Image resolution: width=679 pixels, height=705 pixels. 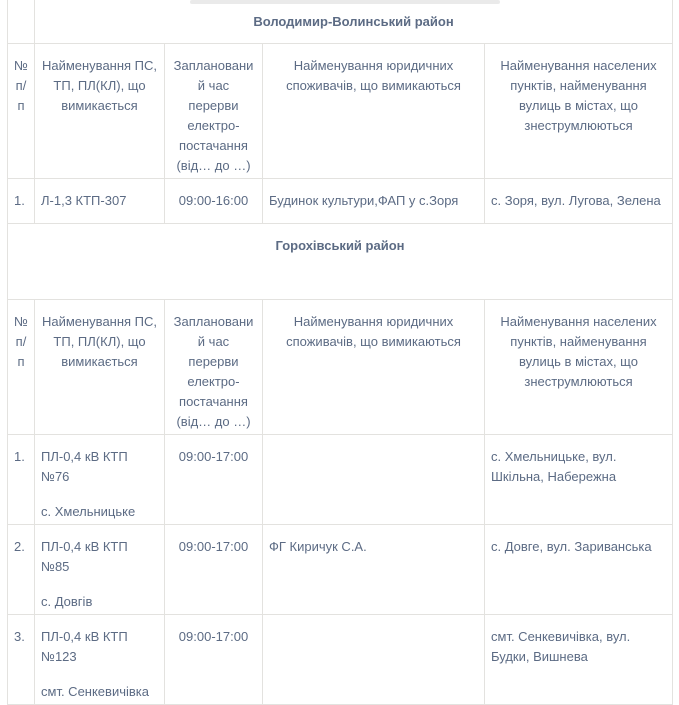 I want to click on section-title-row: Володимир-Волинський район, so click(x=340, y=22).